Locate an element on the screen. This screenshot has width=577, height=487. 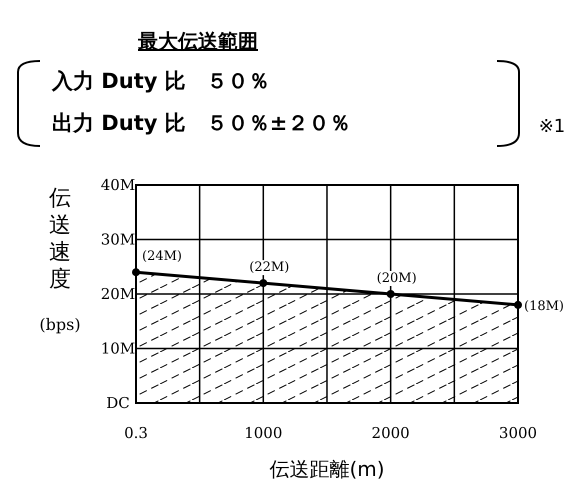
data-label: (18M) is located at coordinates (544, 306).